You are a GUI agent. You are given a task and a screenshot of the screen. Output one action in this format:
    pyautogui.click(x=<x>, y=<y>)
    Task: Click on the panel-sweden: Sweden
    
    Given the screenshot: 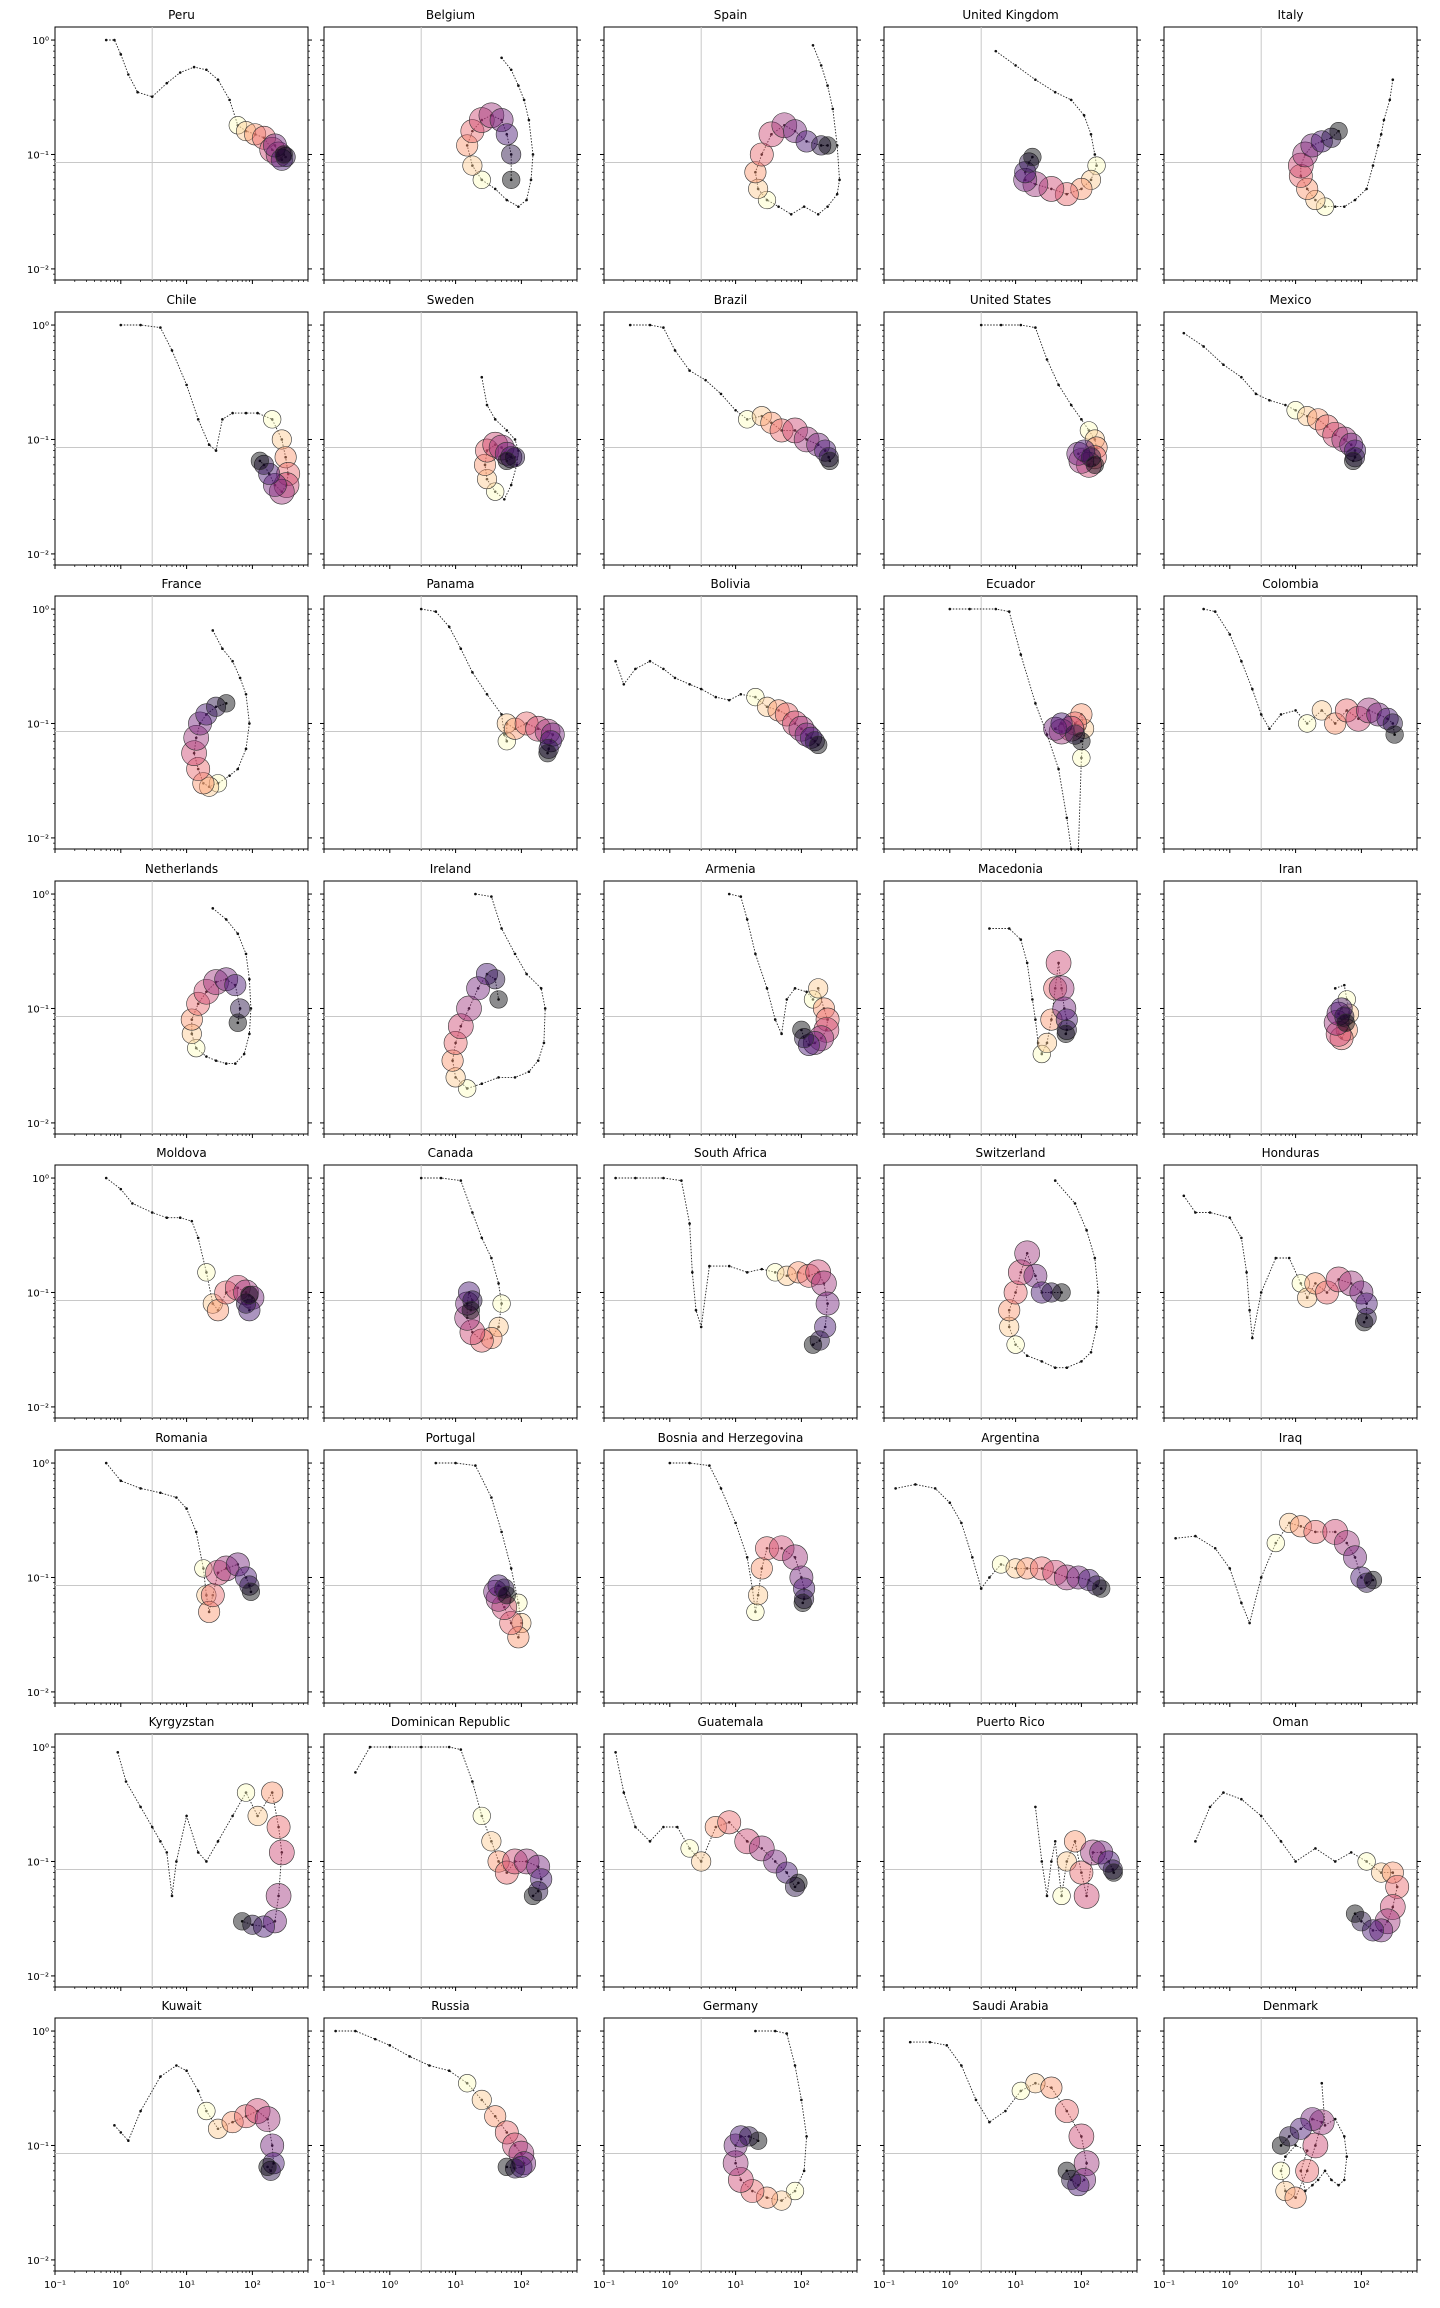 What is the action you would take?
    pyautogui.click(x=450, y=431)
    